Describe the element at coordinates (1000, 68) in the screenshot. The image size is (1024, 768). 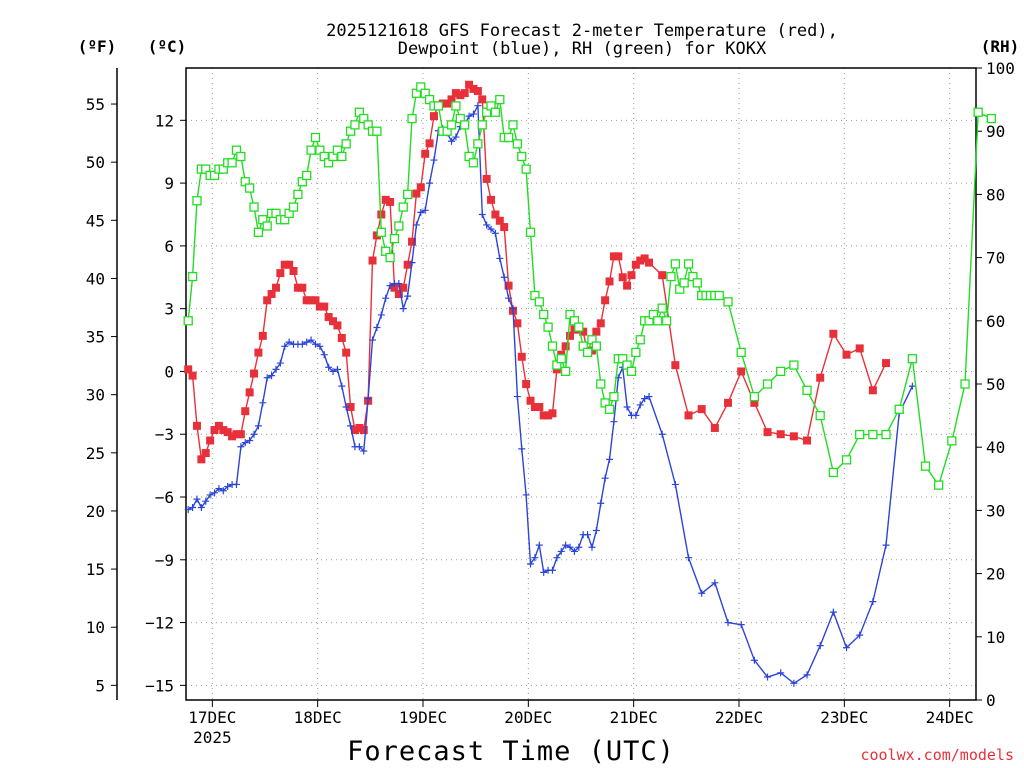
I see `rh-tick-label: 100` at that location.